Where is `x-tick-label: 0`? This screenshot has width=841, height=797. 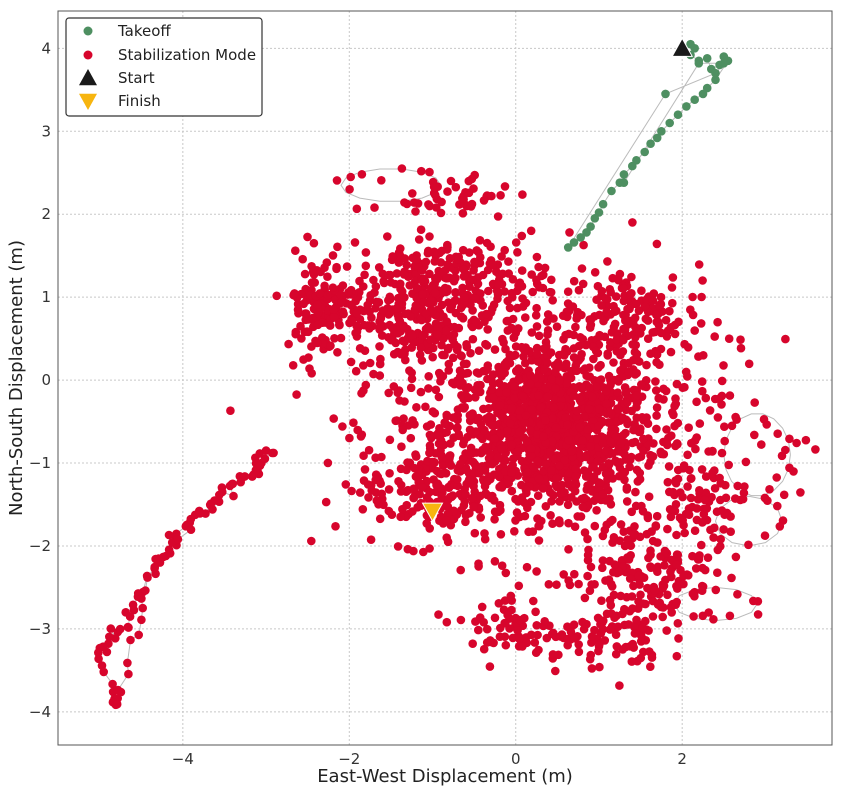
x-tick-label: 0 is located at coordinates (516, 759).